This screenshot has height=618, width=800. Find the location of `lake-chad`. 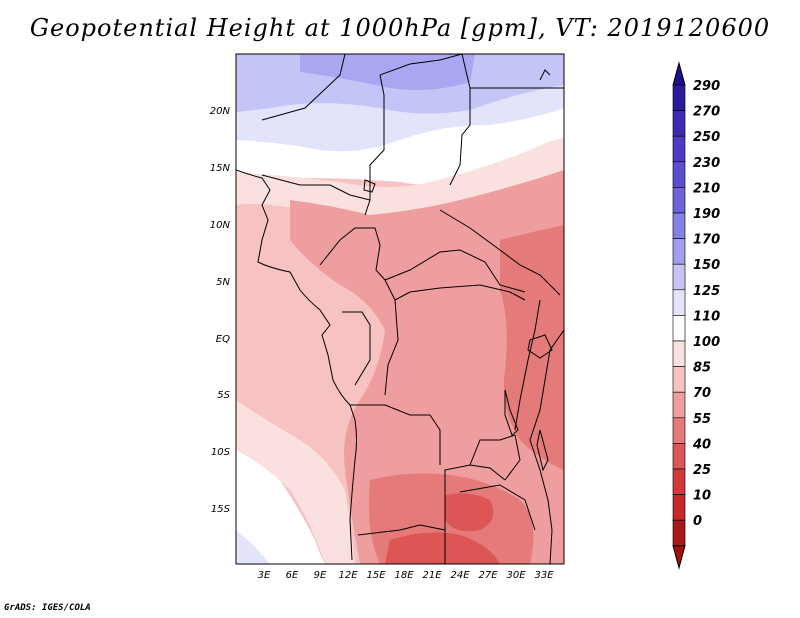

lake-chad is located at coordinates (369, 186).